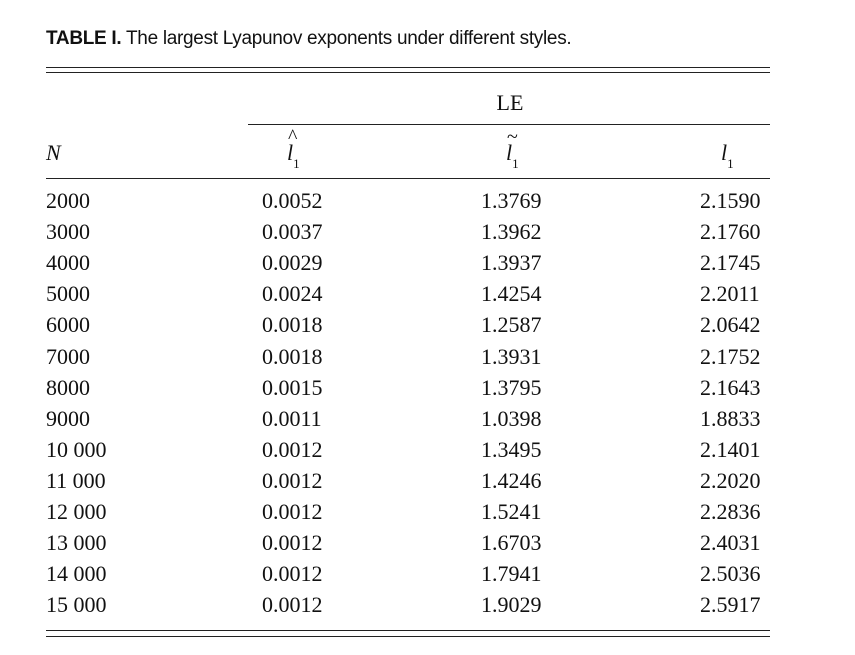 Image resolution: width=855 pixels, height=655 pixels. Describe the element at coordinates (408, 178) in the screenshot. I see `header-bottom-rule` at that location.